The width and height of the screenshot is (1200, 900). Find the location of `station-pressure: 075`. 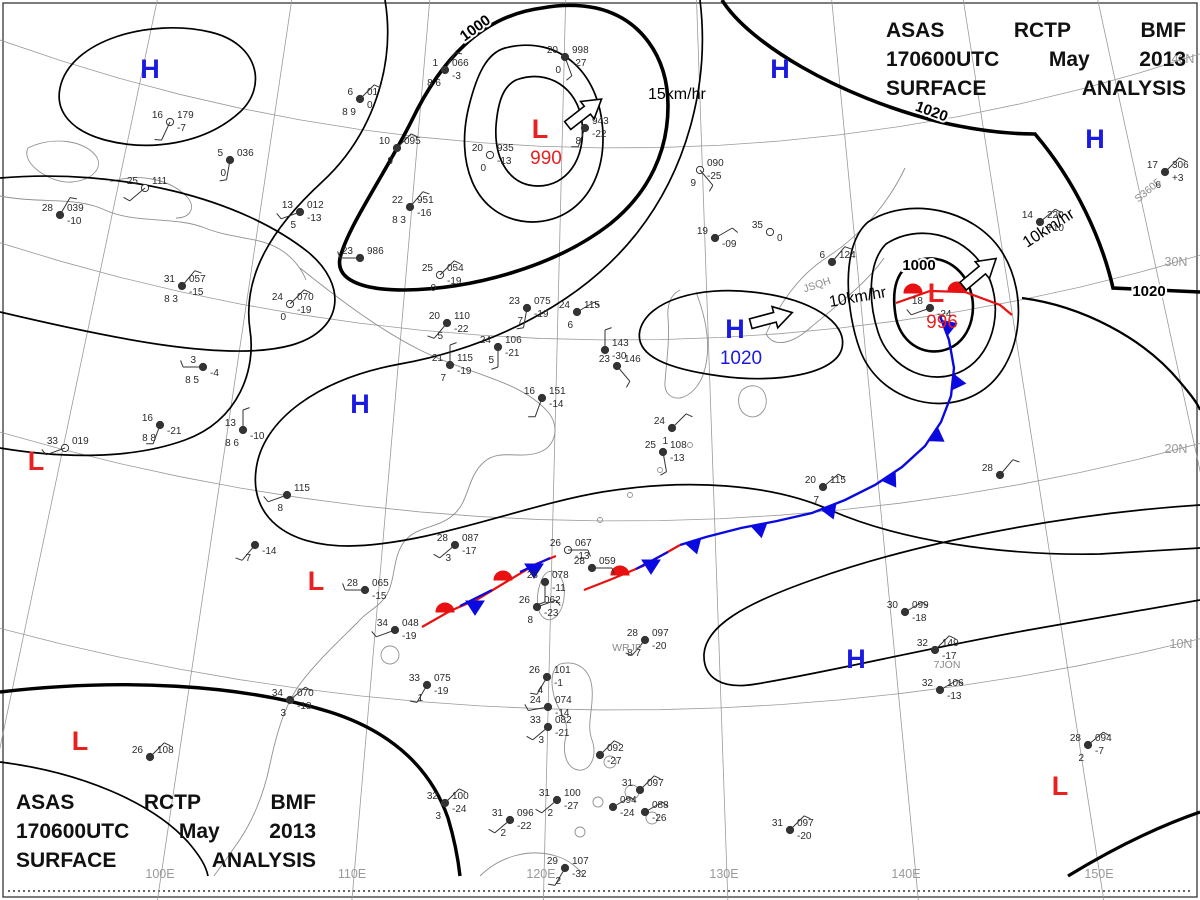

station-pressure: 075 is located at coordinates (542, 301).